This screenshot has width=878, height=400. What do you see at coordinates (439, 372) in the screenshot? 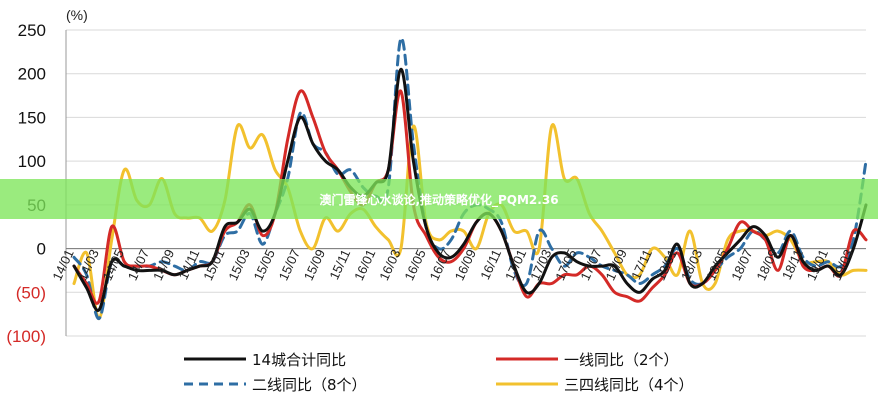
I see `legend: 14城合计同比 一线同比（2个） 二线同比（8个） 三四线同比（4个）` at bounding box center [439, 372].